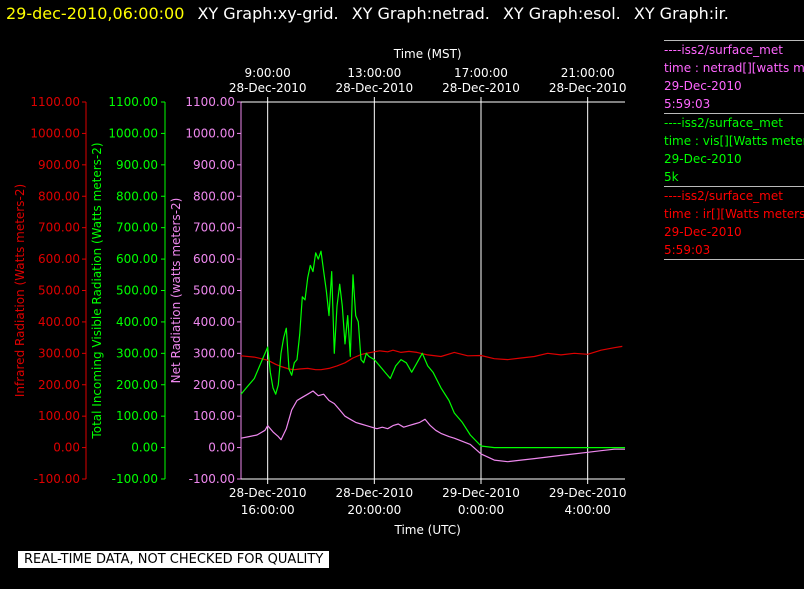 Image resolution: width=804 pixels, height=589 pixels. I want to click on top-axis-title: Time (MST), so click(427, 54).